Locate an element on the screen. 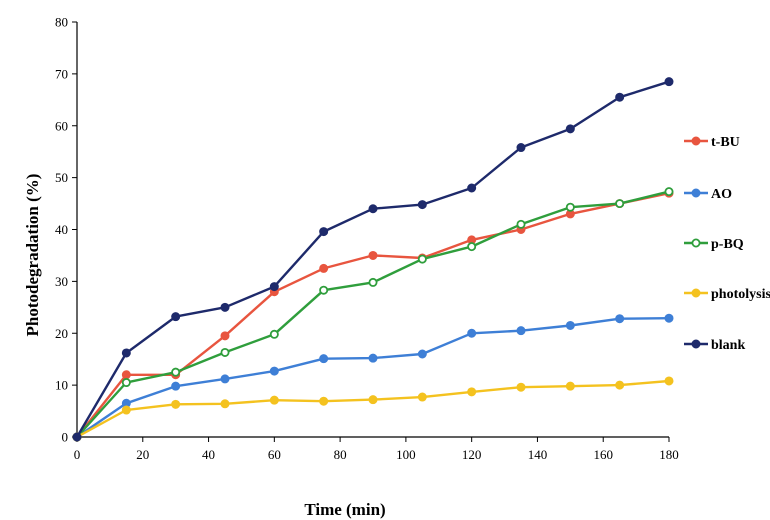 This screenshot has width=770, height=520. legend-item: photolysis is located at coordinates (727, 294).